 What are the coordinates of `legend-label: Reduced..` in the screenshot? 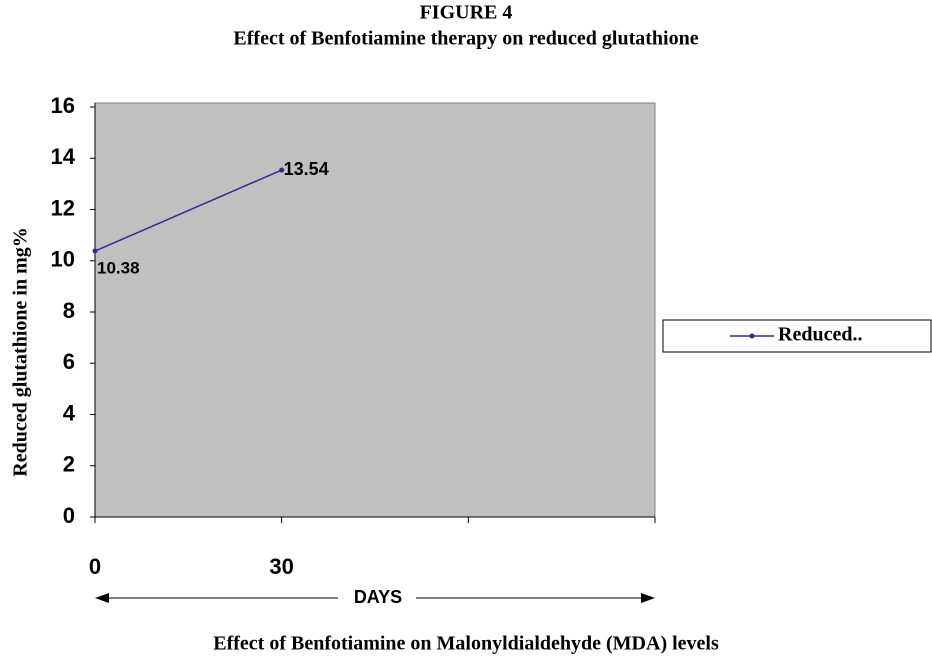 It's located at (820, 335).